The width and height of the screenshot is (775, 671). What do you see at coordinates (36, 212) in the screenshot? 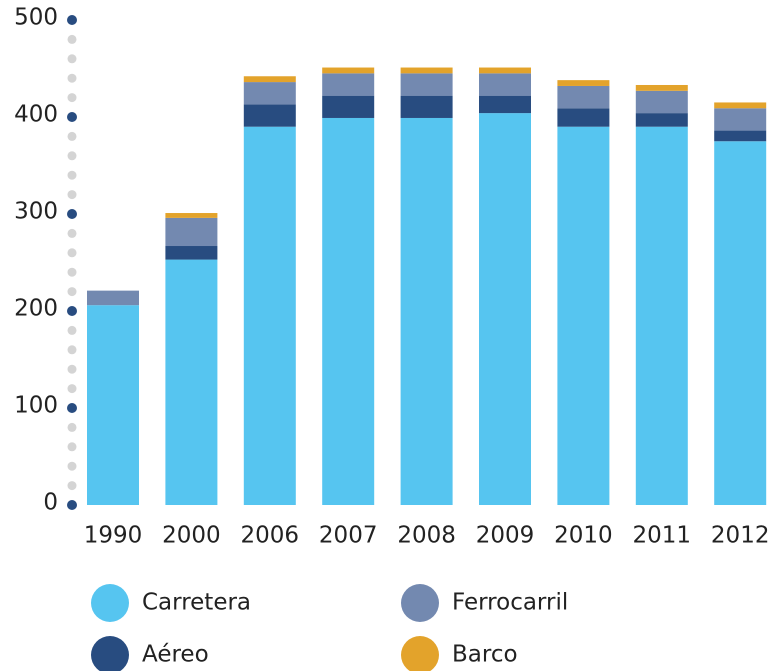
I see `y-tick-label: 300` at bounding box center [36, 212].